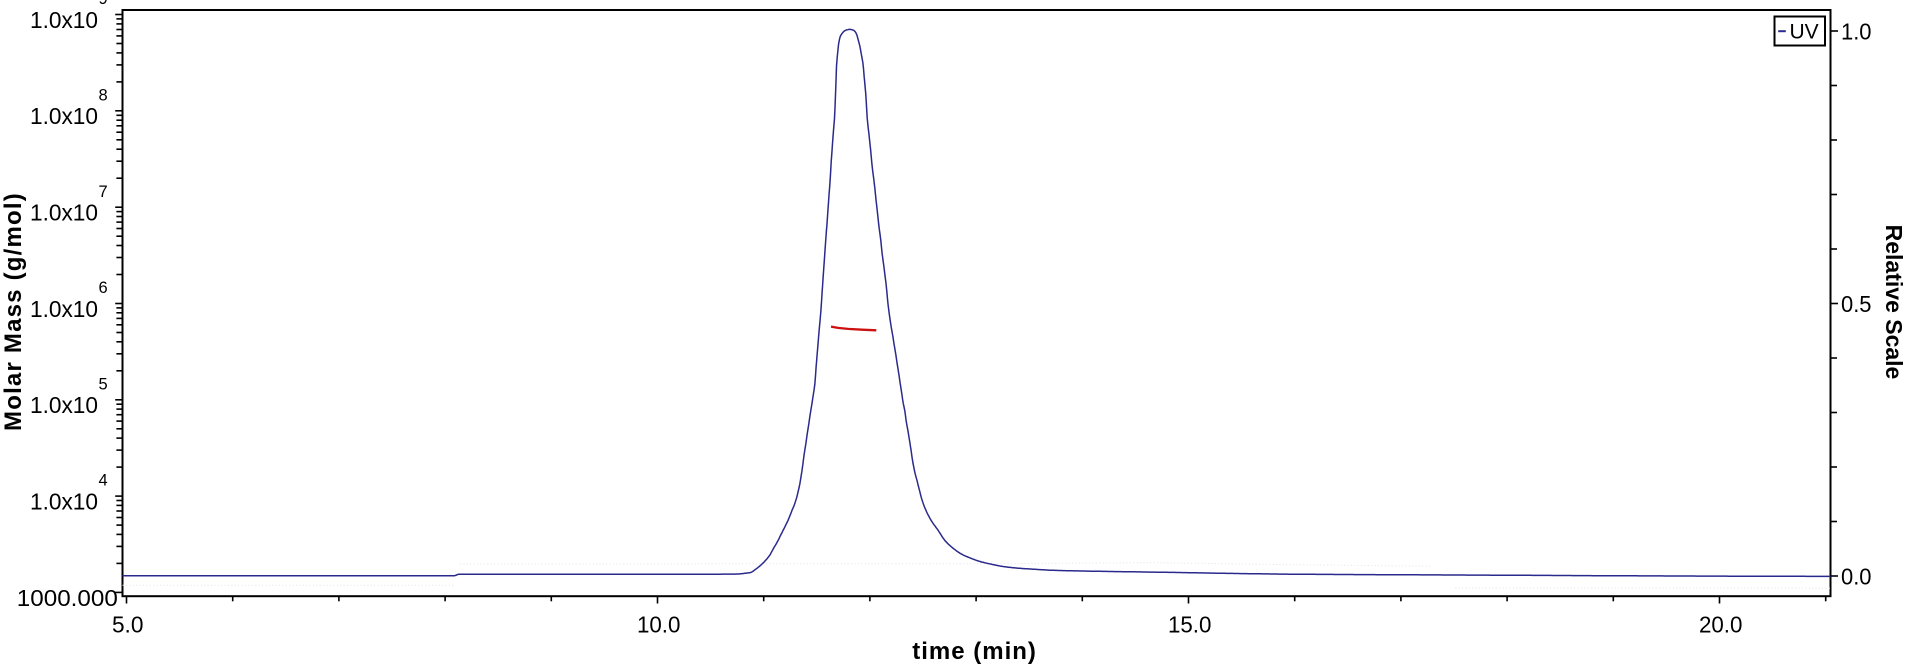  I want to click on svg-text: 20.0, so click(1721, 624).